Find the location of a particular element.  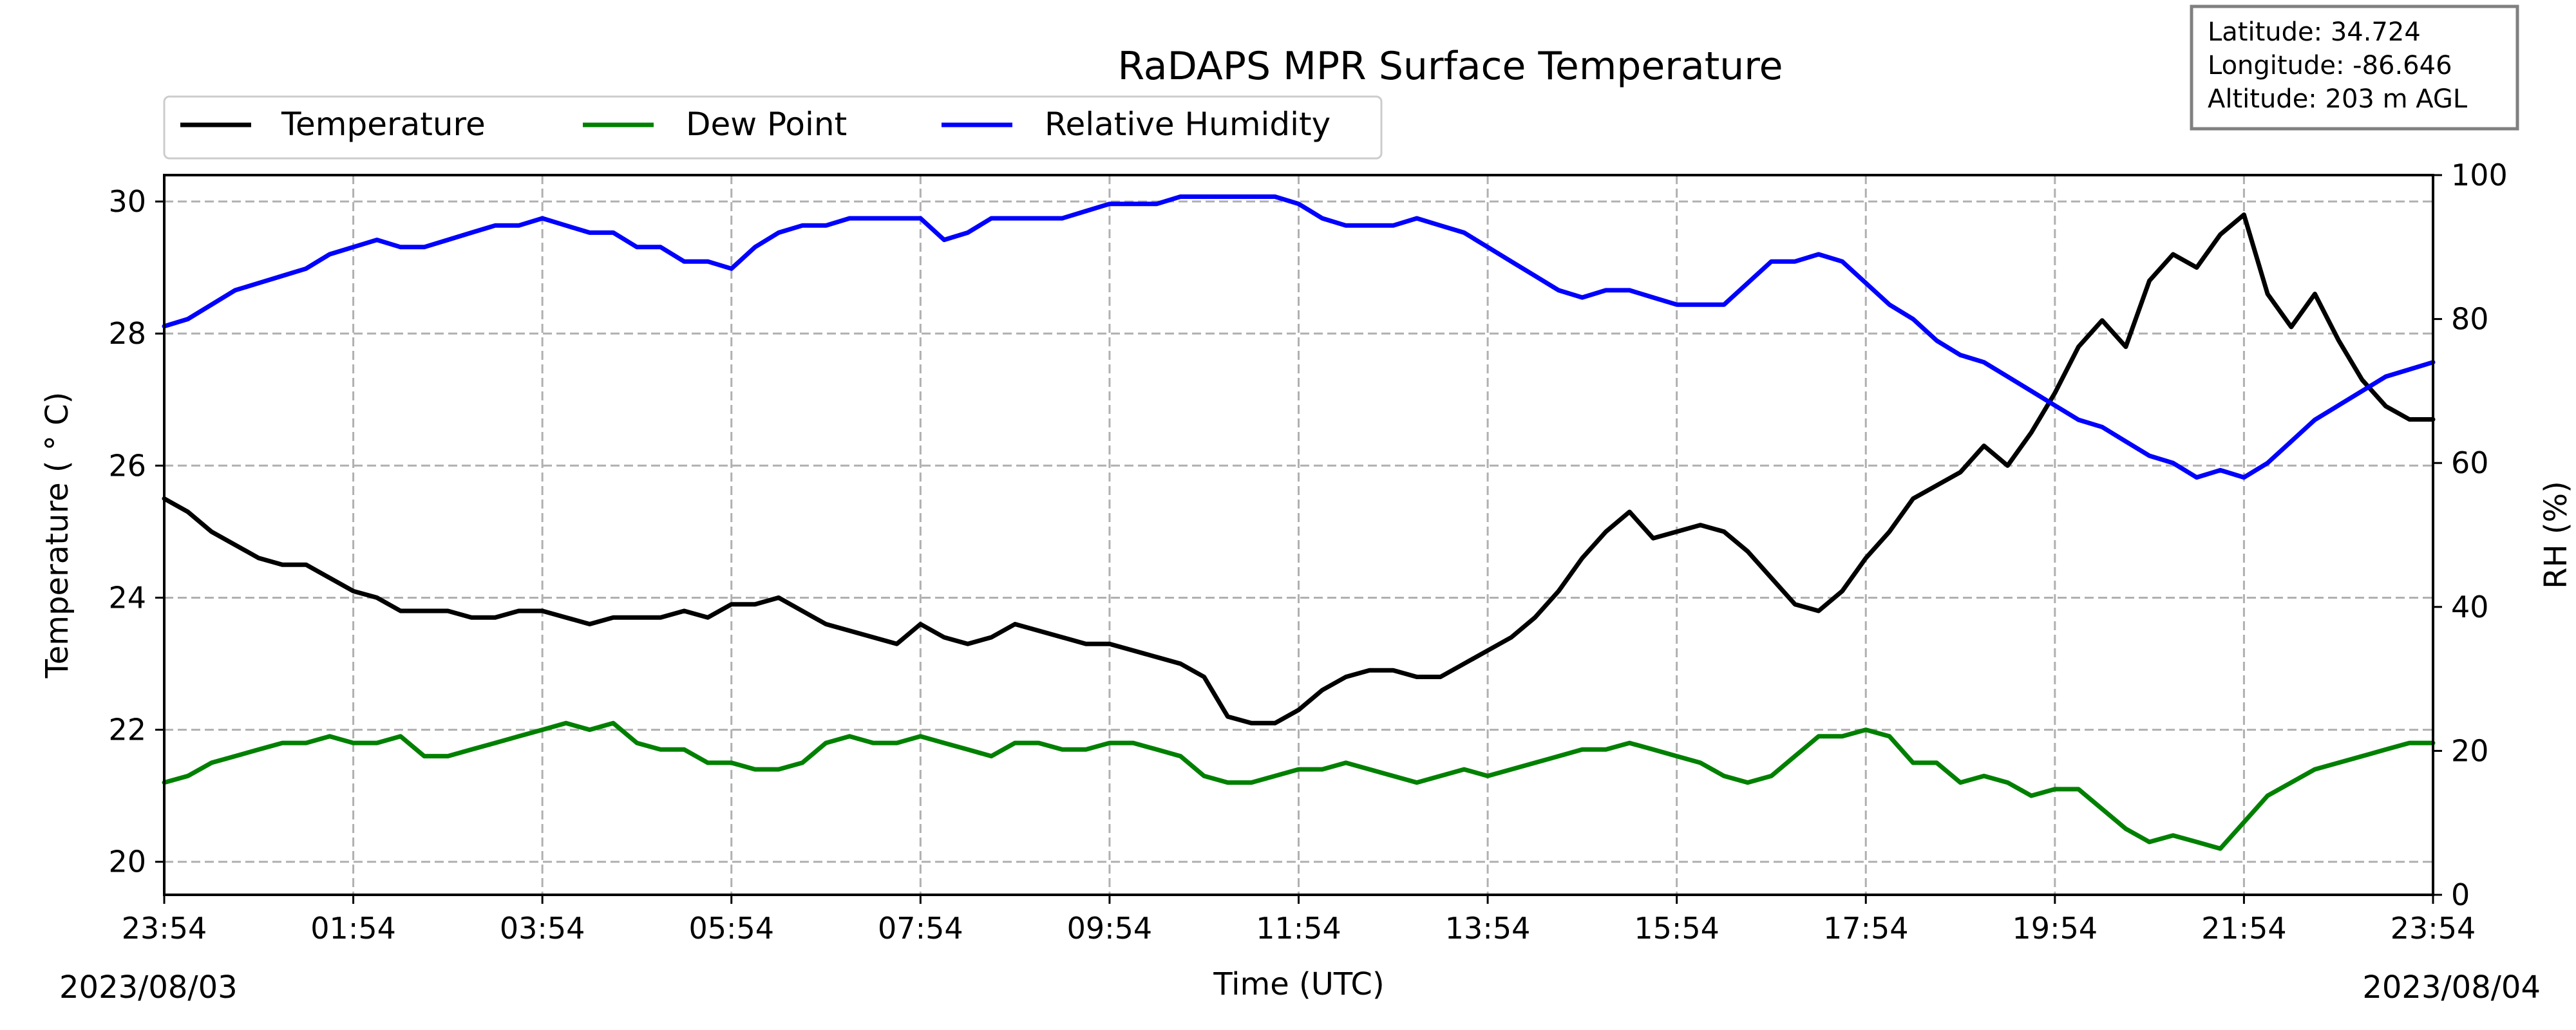

chart-title: RaDAPS MPR Surface Temperature is located at coordinates (1450, 66).